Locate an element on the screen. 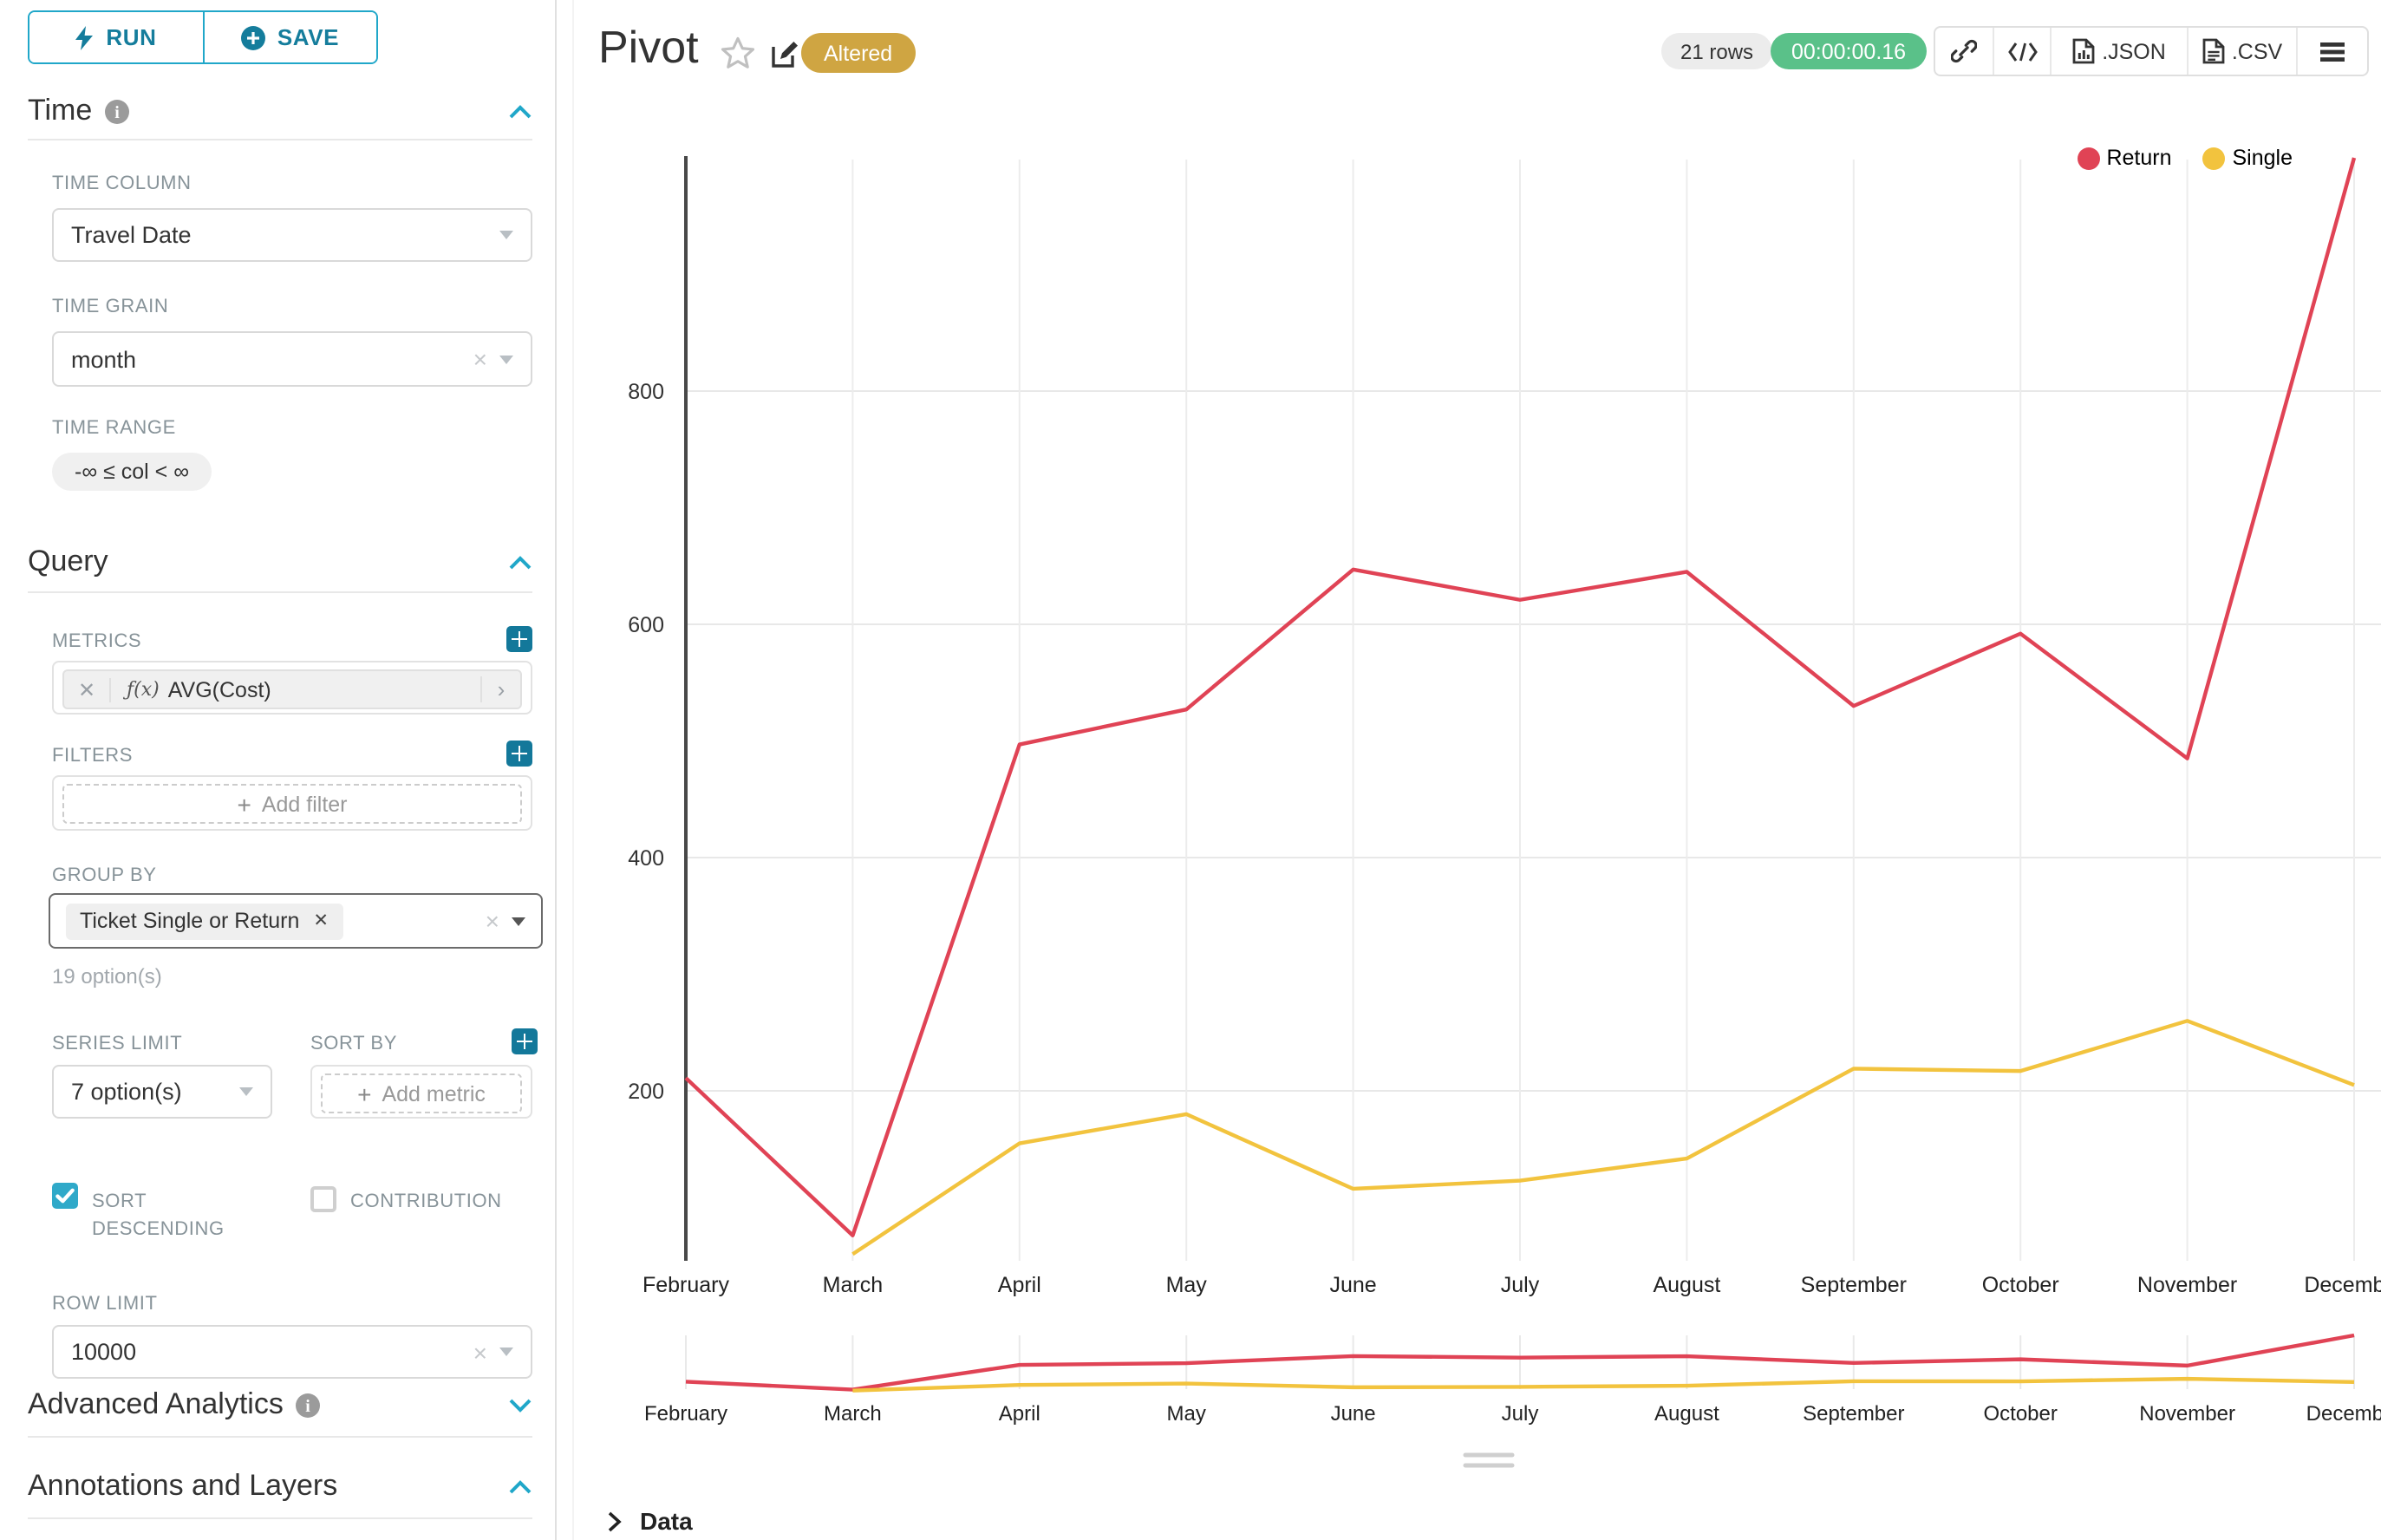 This screenshot has width=2381, height=1540. annotations-header: Annotations and Layers is located at coordinates (280, 1486).